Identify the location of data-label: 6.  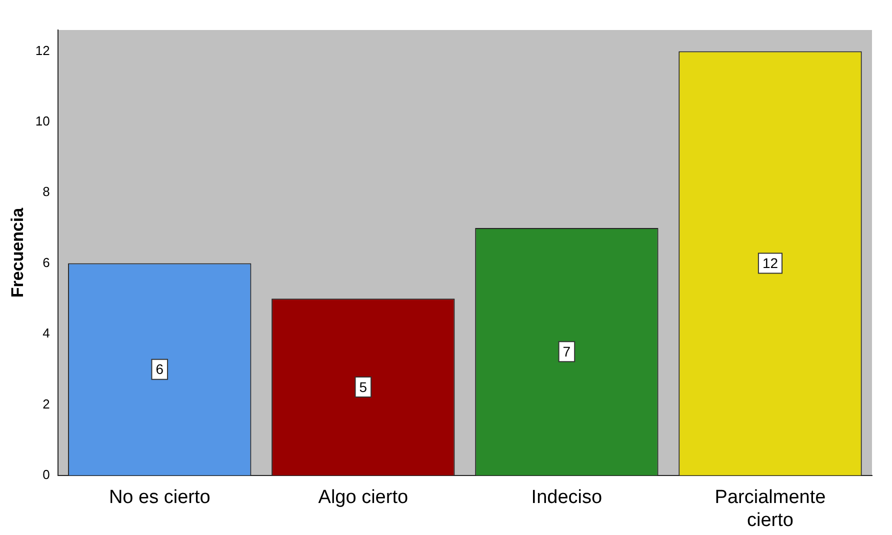
(160, 369).